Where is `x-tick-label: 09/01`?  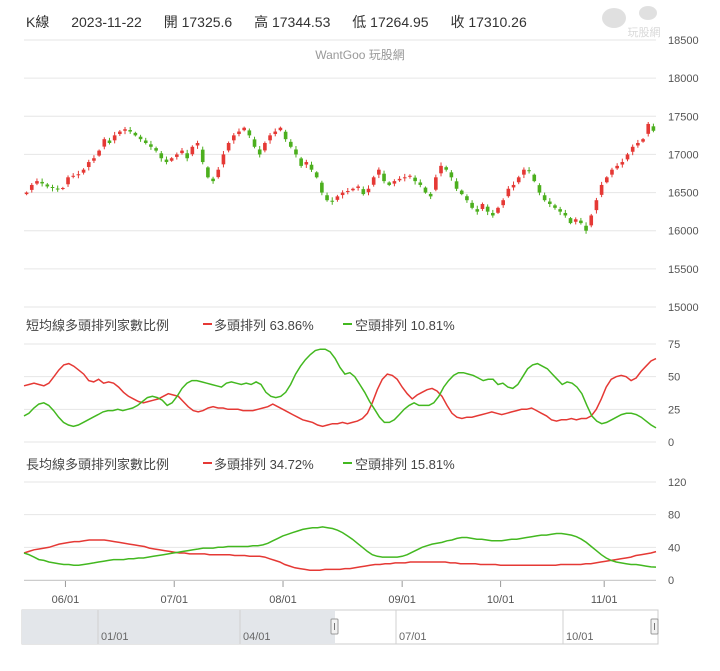
x-tick-label: 09/01 is located at coordinates (402, 600).